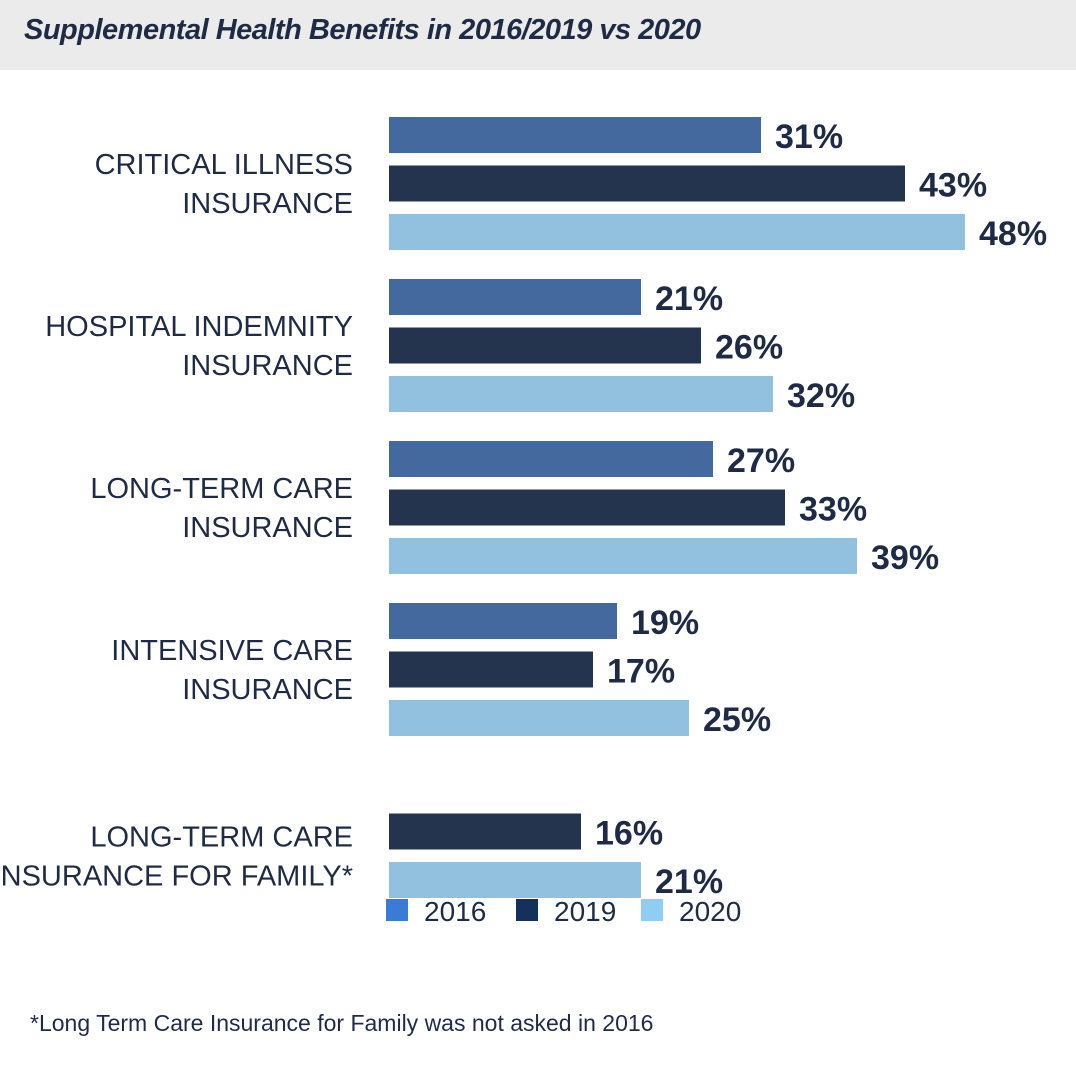 The image size is (1076, 1074). I want to click on title-band, so click(538, 35).